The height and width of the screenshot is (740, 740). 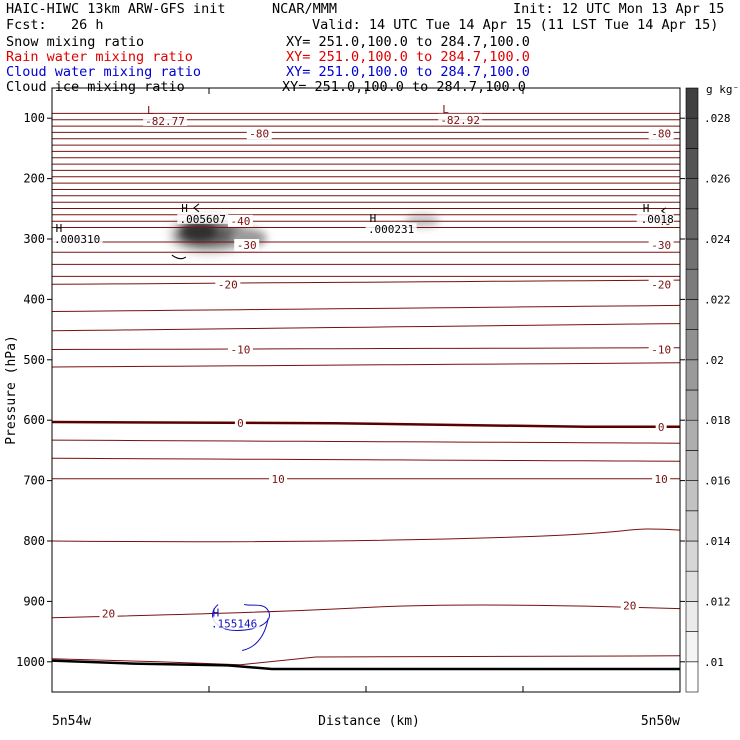 I want to click on field-xy-rain: XY= 251.0,100.0 to 284.7,100.0, so click(x=408, y=57).